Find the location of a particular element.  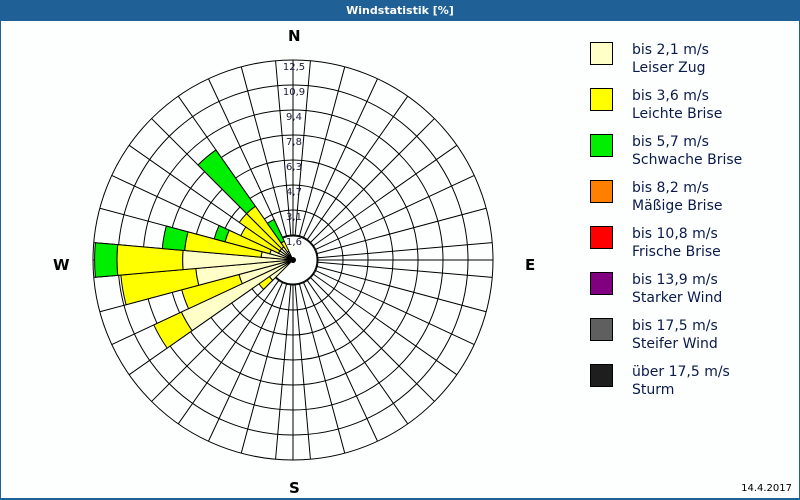

legend-label: Sturm is located at coordinates (653, 390).